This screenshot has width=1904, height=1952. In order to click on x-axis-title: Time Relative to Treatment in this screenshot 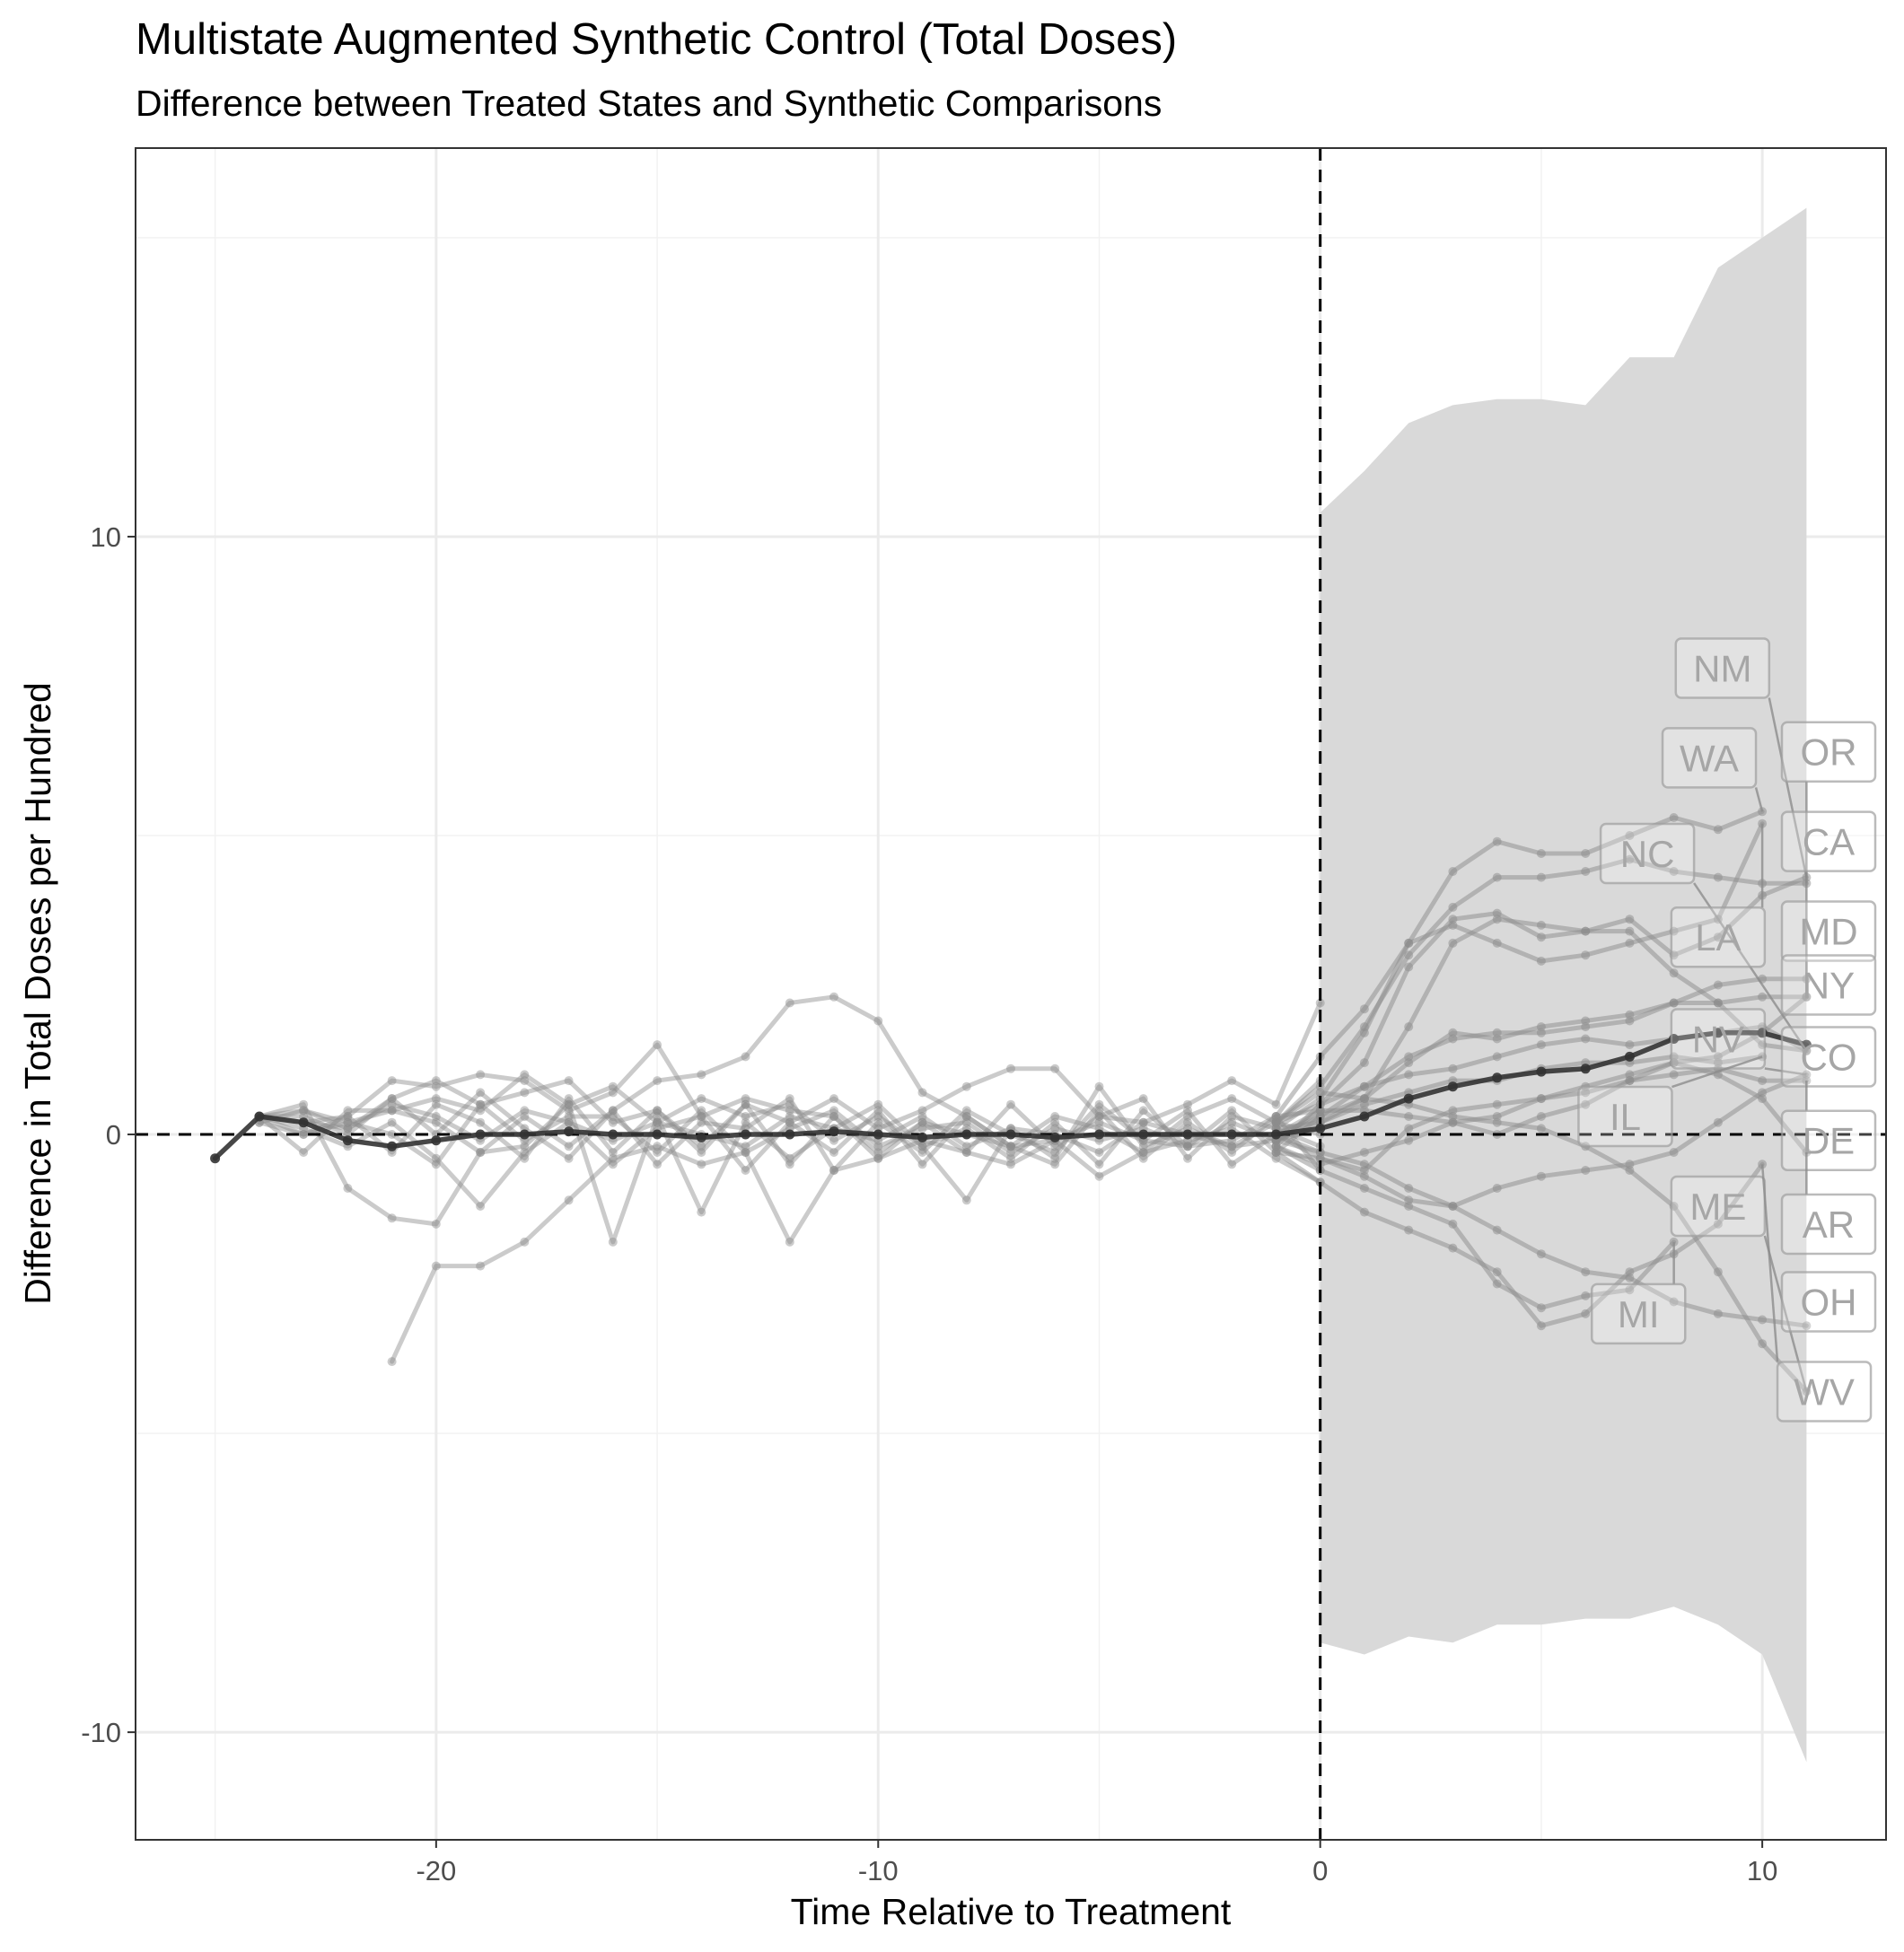, I will do `click(1011, 1912)`.